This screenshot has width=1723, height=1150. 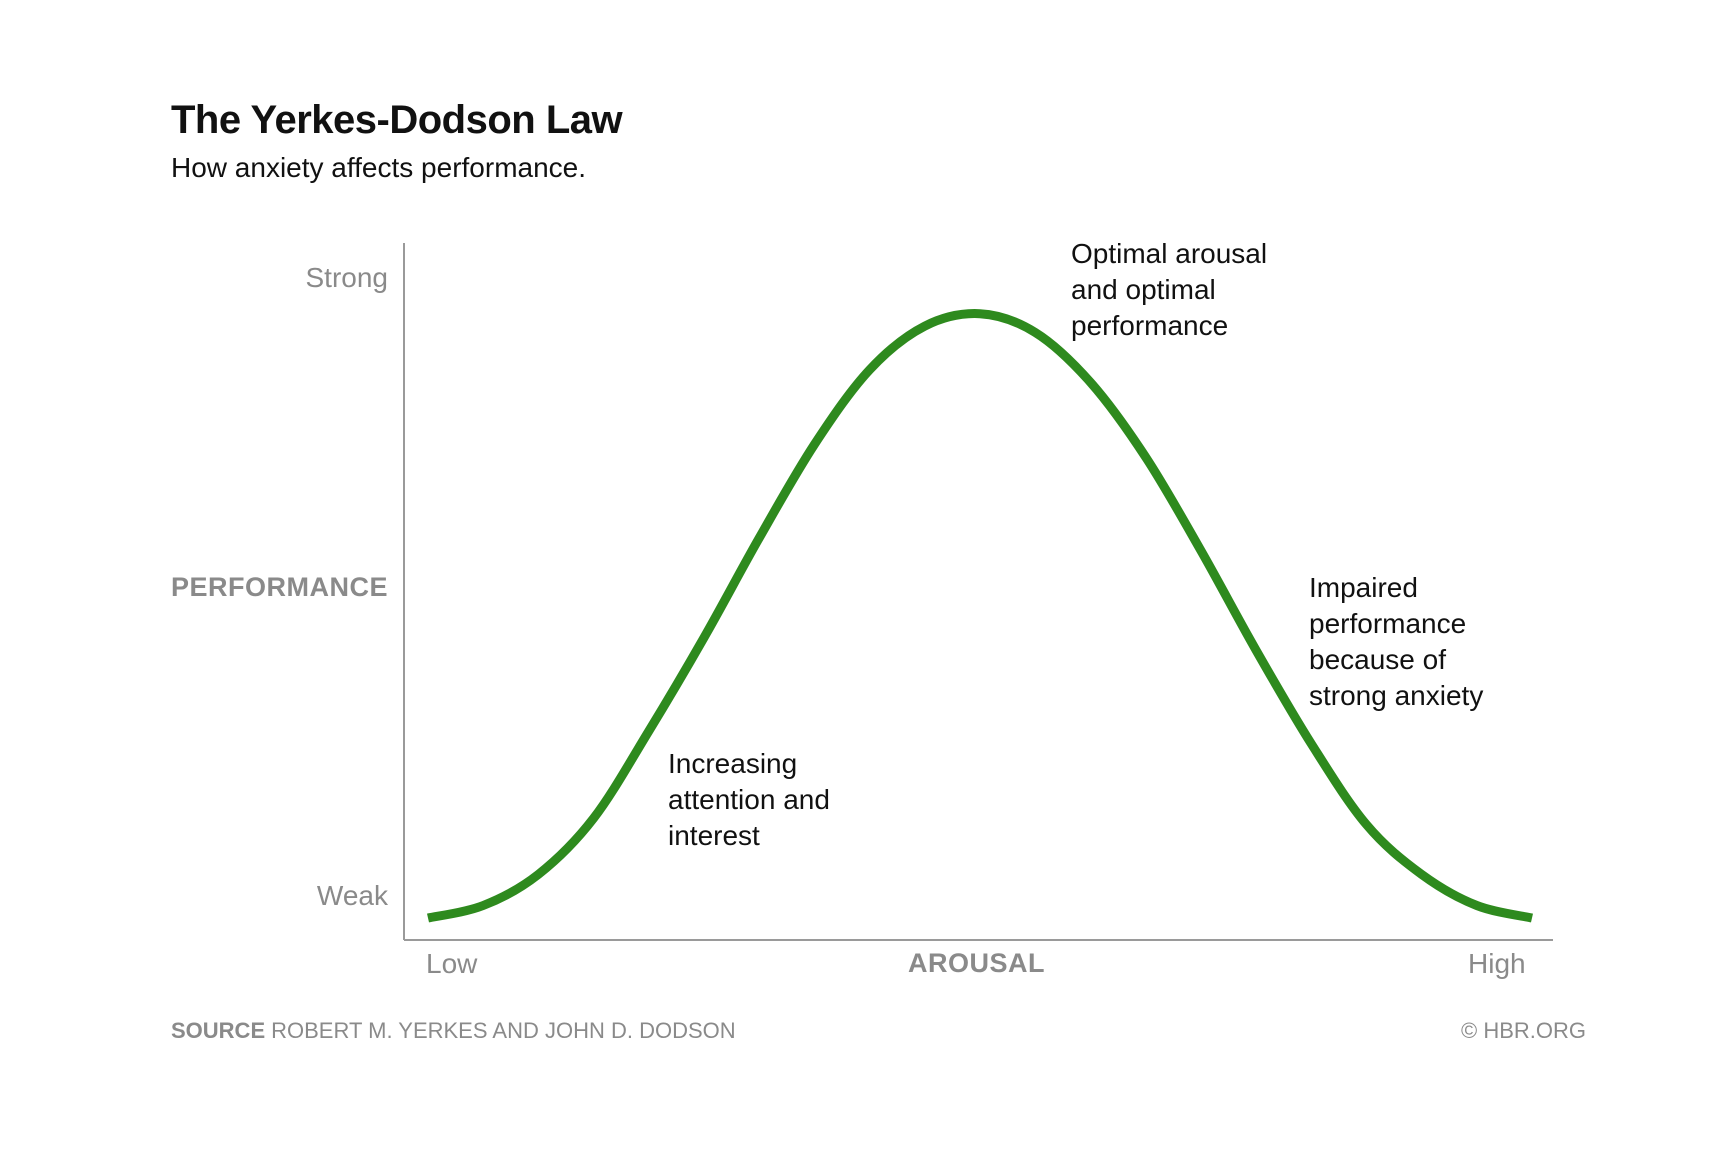 I want to click on chart-title: The Yerkes-Dodson Law, so click(x=397, y=120).